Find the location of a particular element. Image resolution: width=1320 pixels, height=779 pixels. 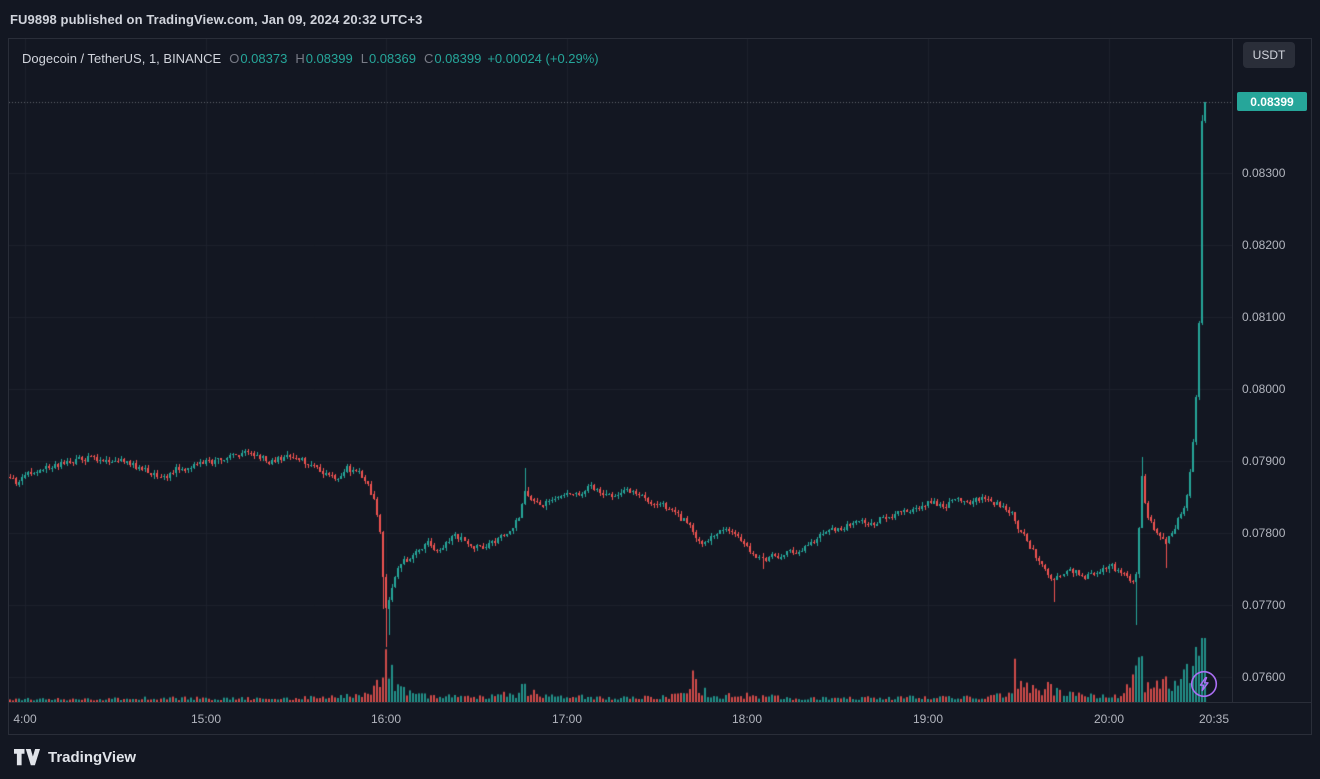

symbol-title: Dogecoin / TetherUS, 1, BINANCE is located at coordinates (122, 58).